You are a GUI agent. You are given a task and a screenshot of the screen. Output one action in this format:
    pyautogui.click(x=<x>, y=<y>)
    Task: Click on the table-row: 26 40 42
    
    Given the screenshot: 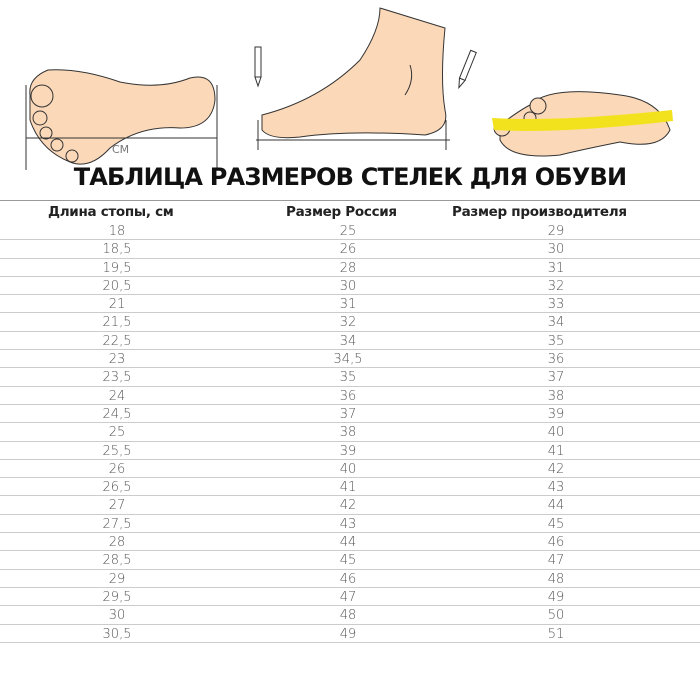 What is the action you would take?
    pyautogui.click(x=350, y=469)
    